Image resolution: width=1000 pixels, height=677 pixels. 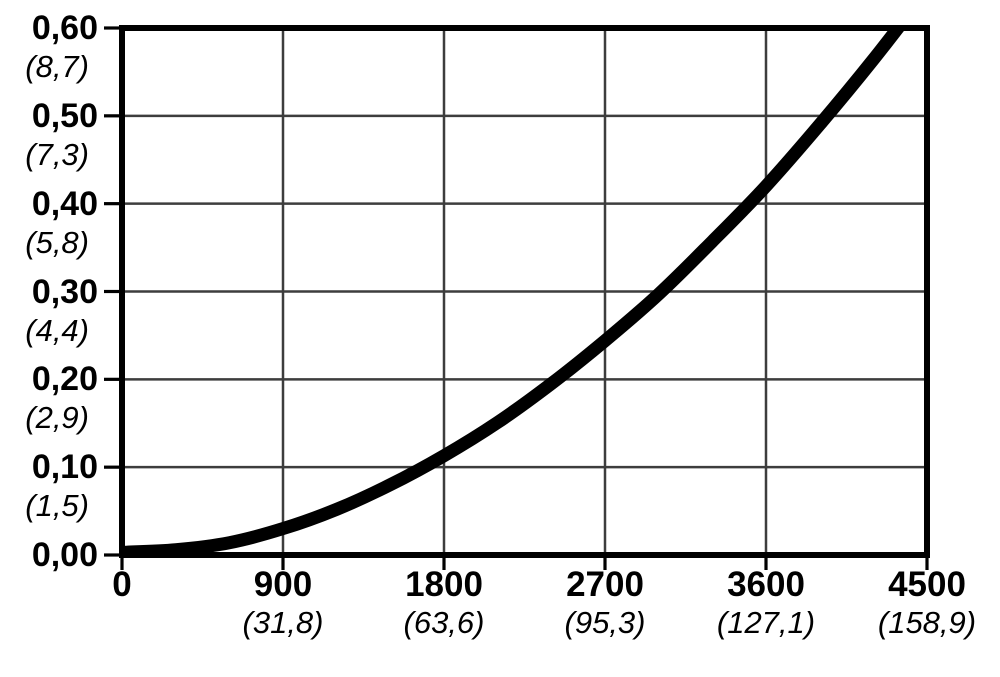 What do you see at coordinates (64, 291) in the screenshot?
I see `y-tick-label: 0,30` at bounding box center [64, 291].